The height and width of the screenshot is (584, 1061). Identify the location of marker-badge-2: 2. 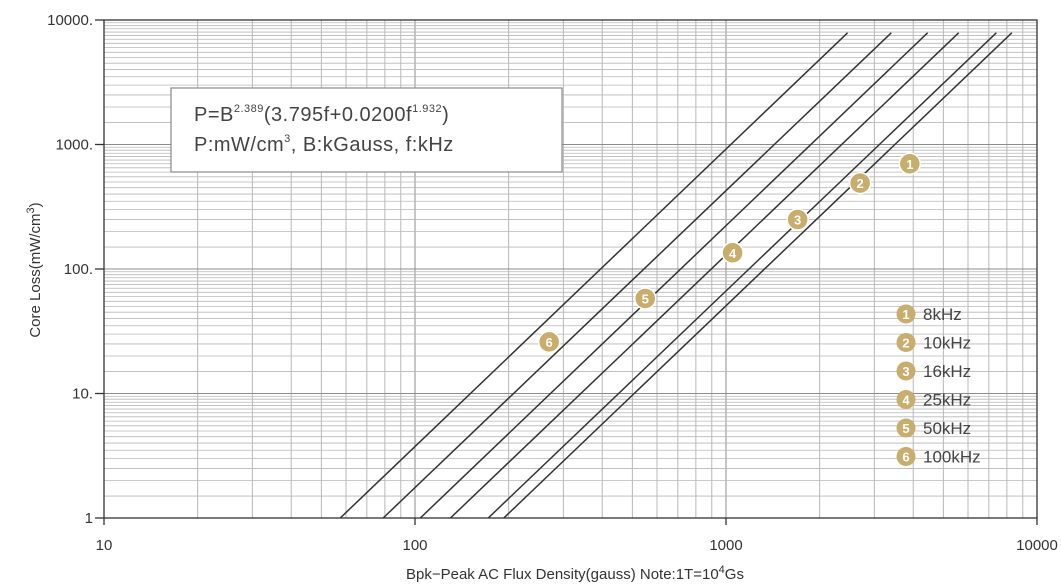
(860, 183).